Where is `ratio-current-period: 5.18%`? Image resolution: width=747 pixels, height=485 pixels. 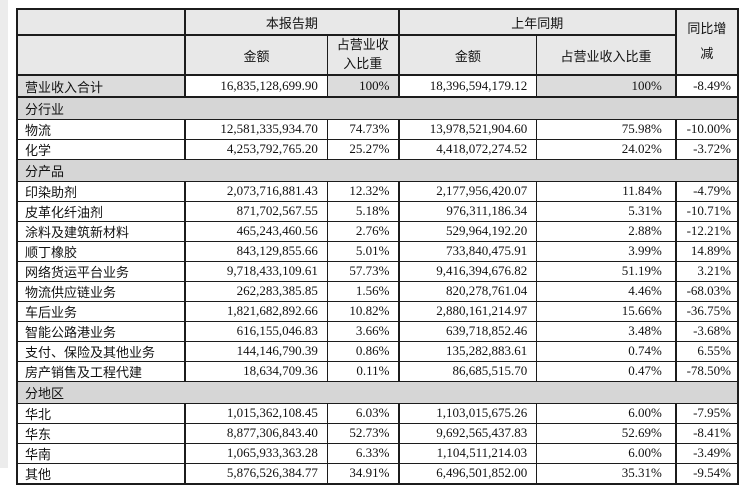 ratio-current-period: 5.18% is located at coordinates (363, 211).